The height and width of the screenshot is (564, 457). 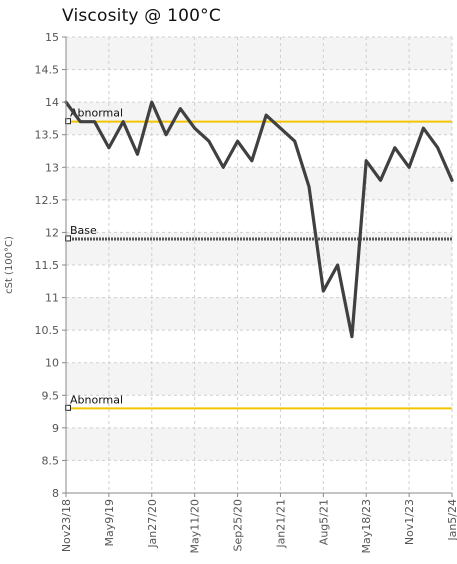 What do you see at coordinates (96, 113) in the screenshot?
I see `reference-label-0: Abnormal` at bounding box center [96, 113].